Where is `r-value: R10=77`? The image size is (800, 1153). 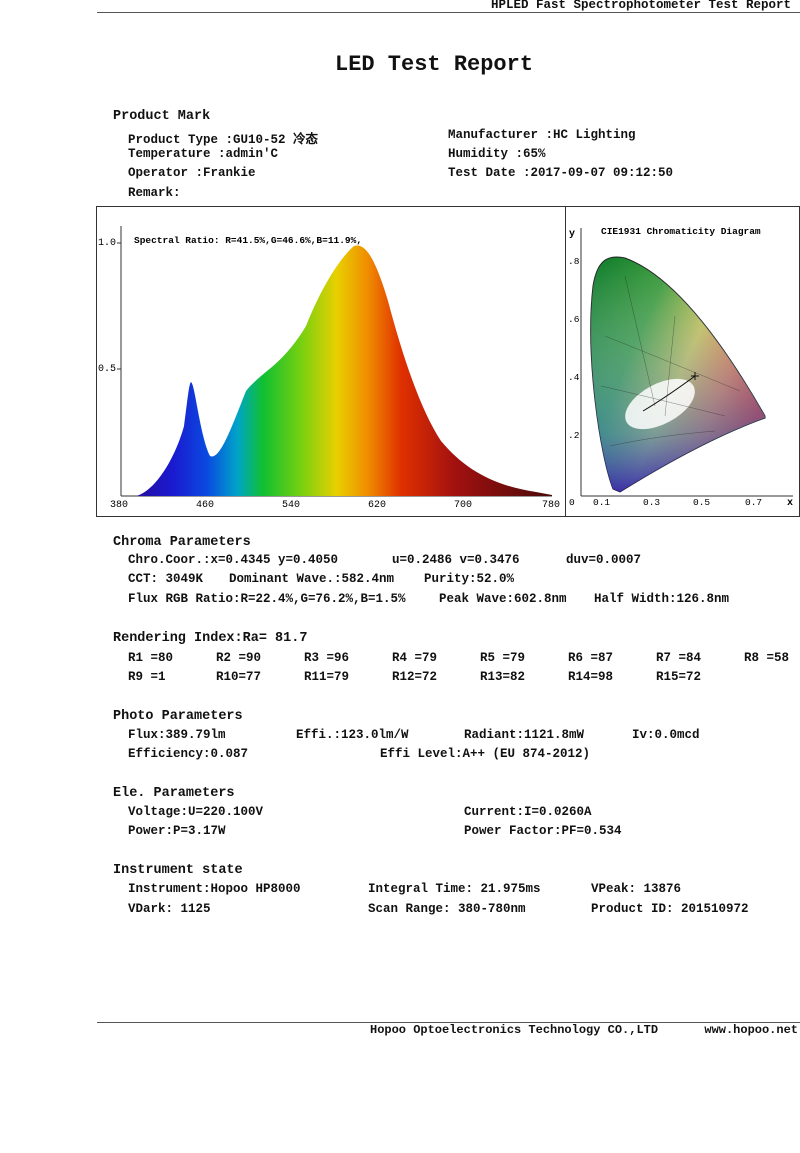
r-value: R10=77 is located at coordinates (239, 677).